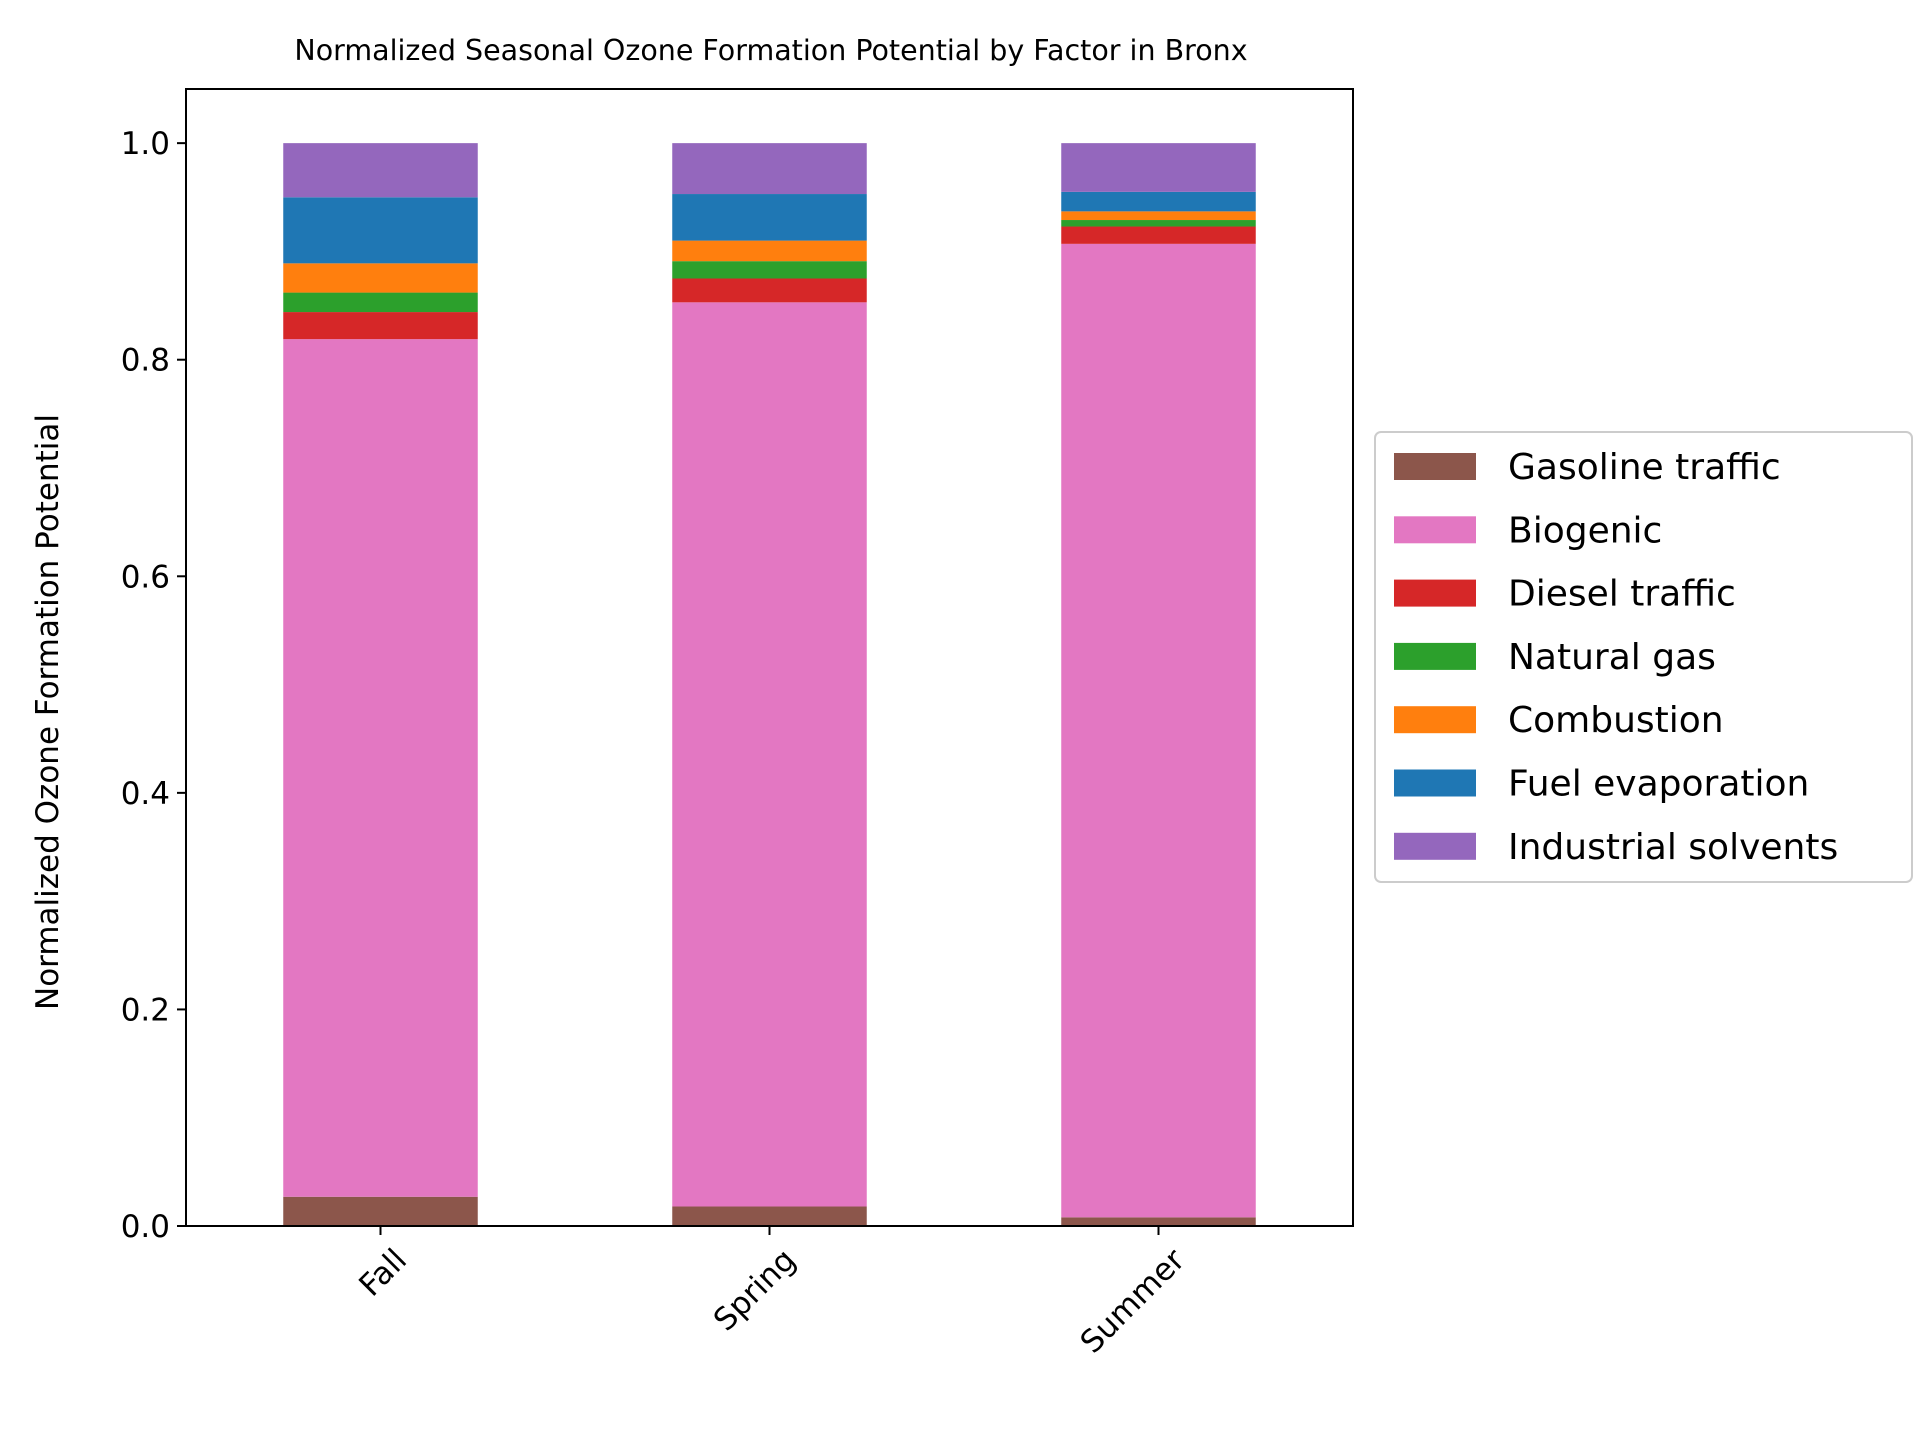 The image size is (1929, 1434). Describe the element at coordinates (1612, 657) in the screenshot. I see `legend-label-natural-gas: Natural gas` at that location.